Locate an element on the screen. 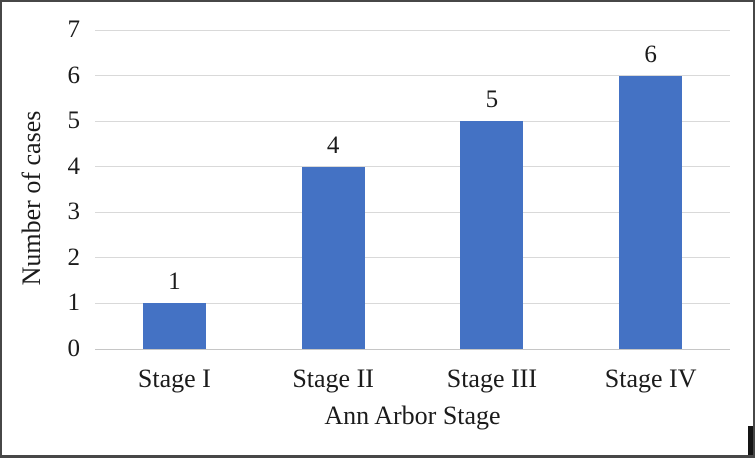 The image size is (755, 458). y-axis-title: Number of cases is located at coordinates (31, 198).